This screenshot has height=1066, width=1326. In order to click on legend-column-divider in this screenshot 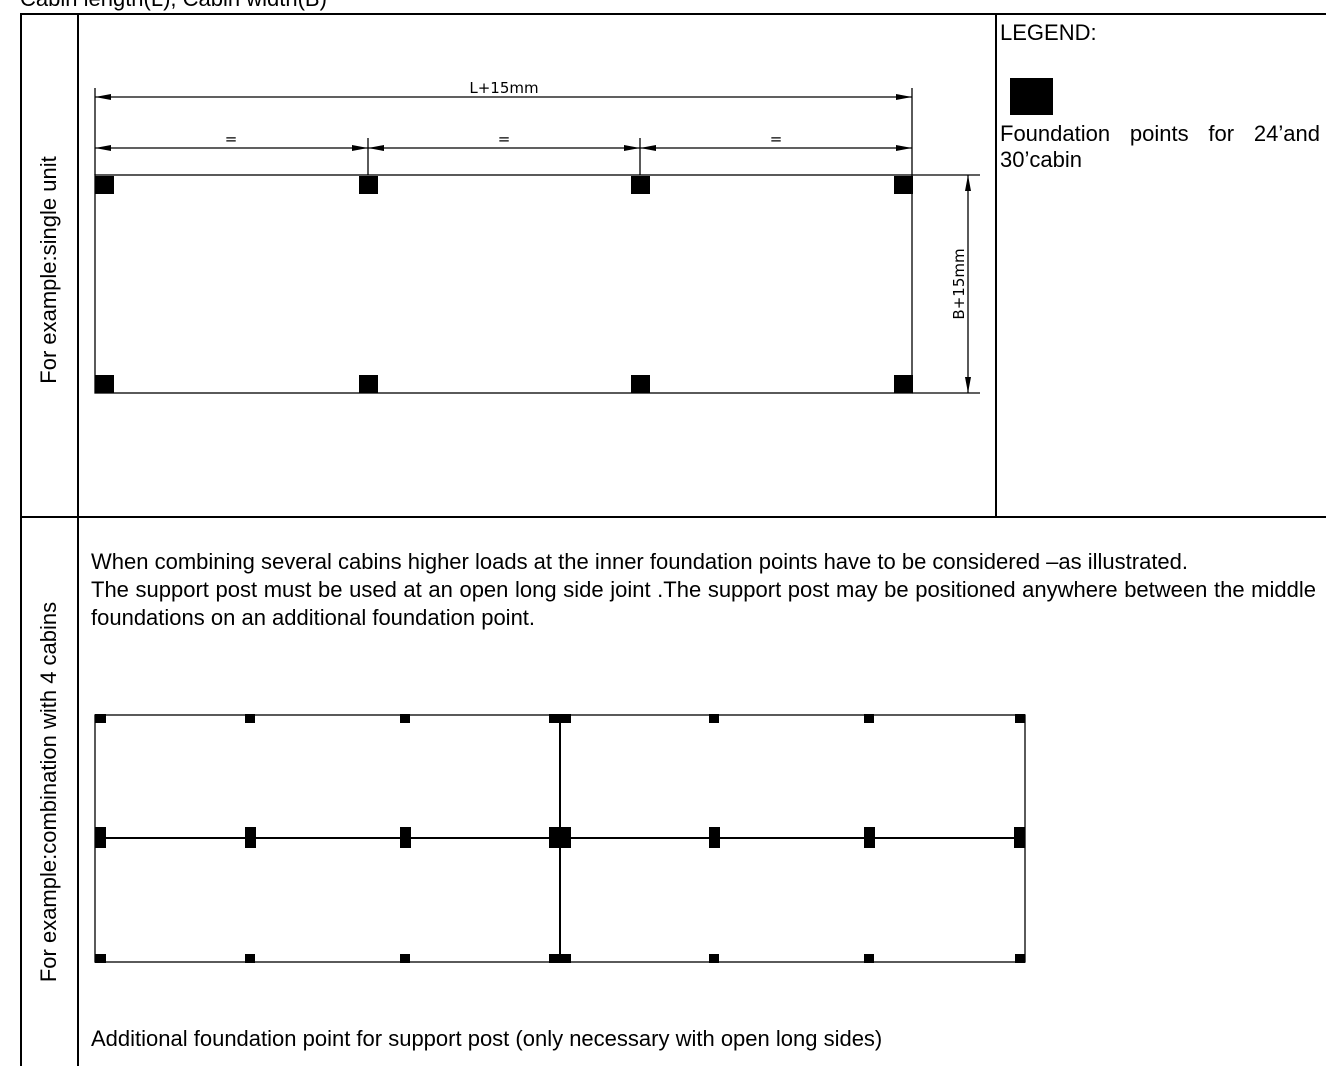, I will do `click(996, 265)`.